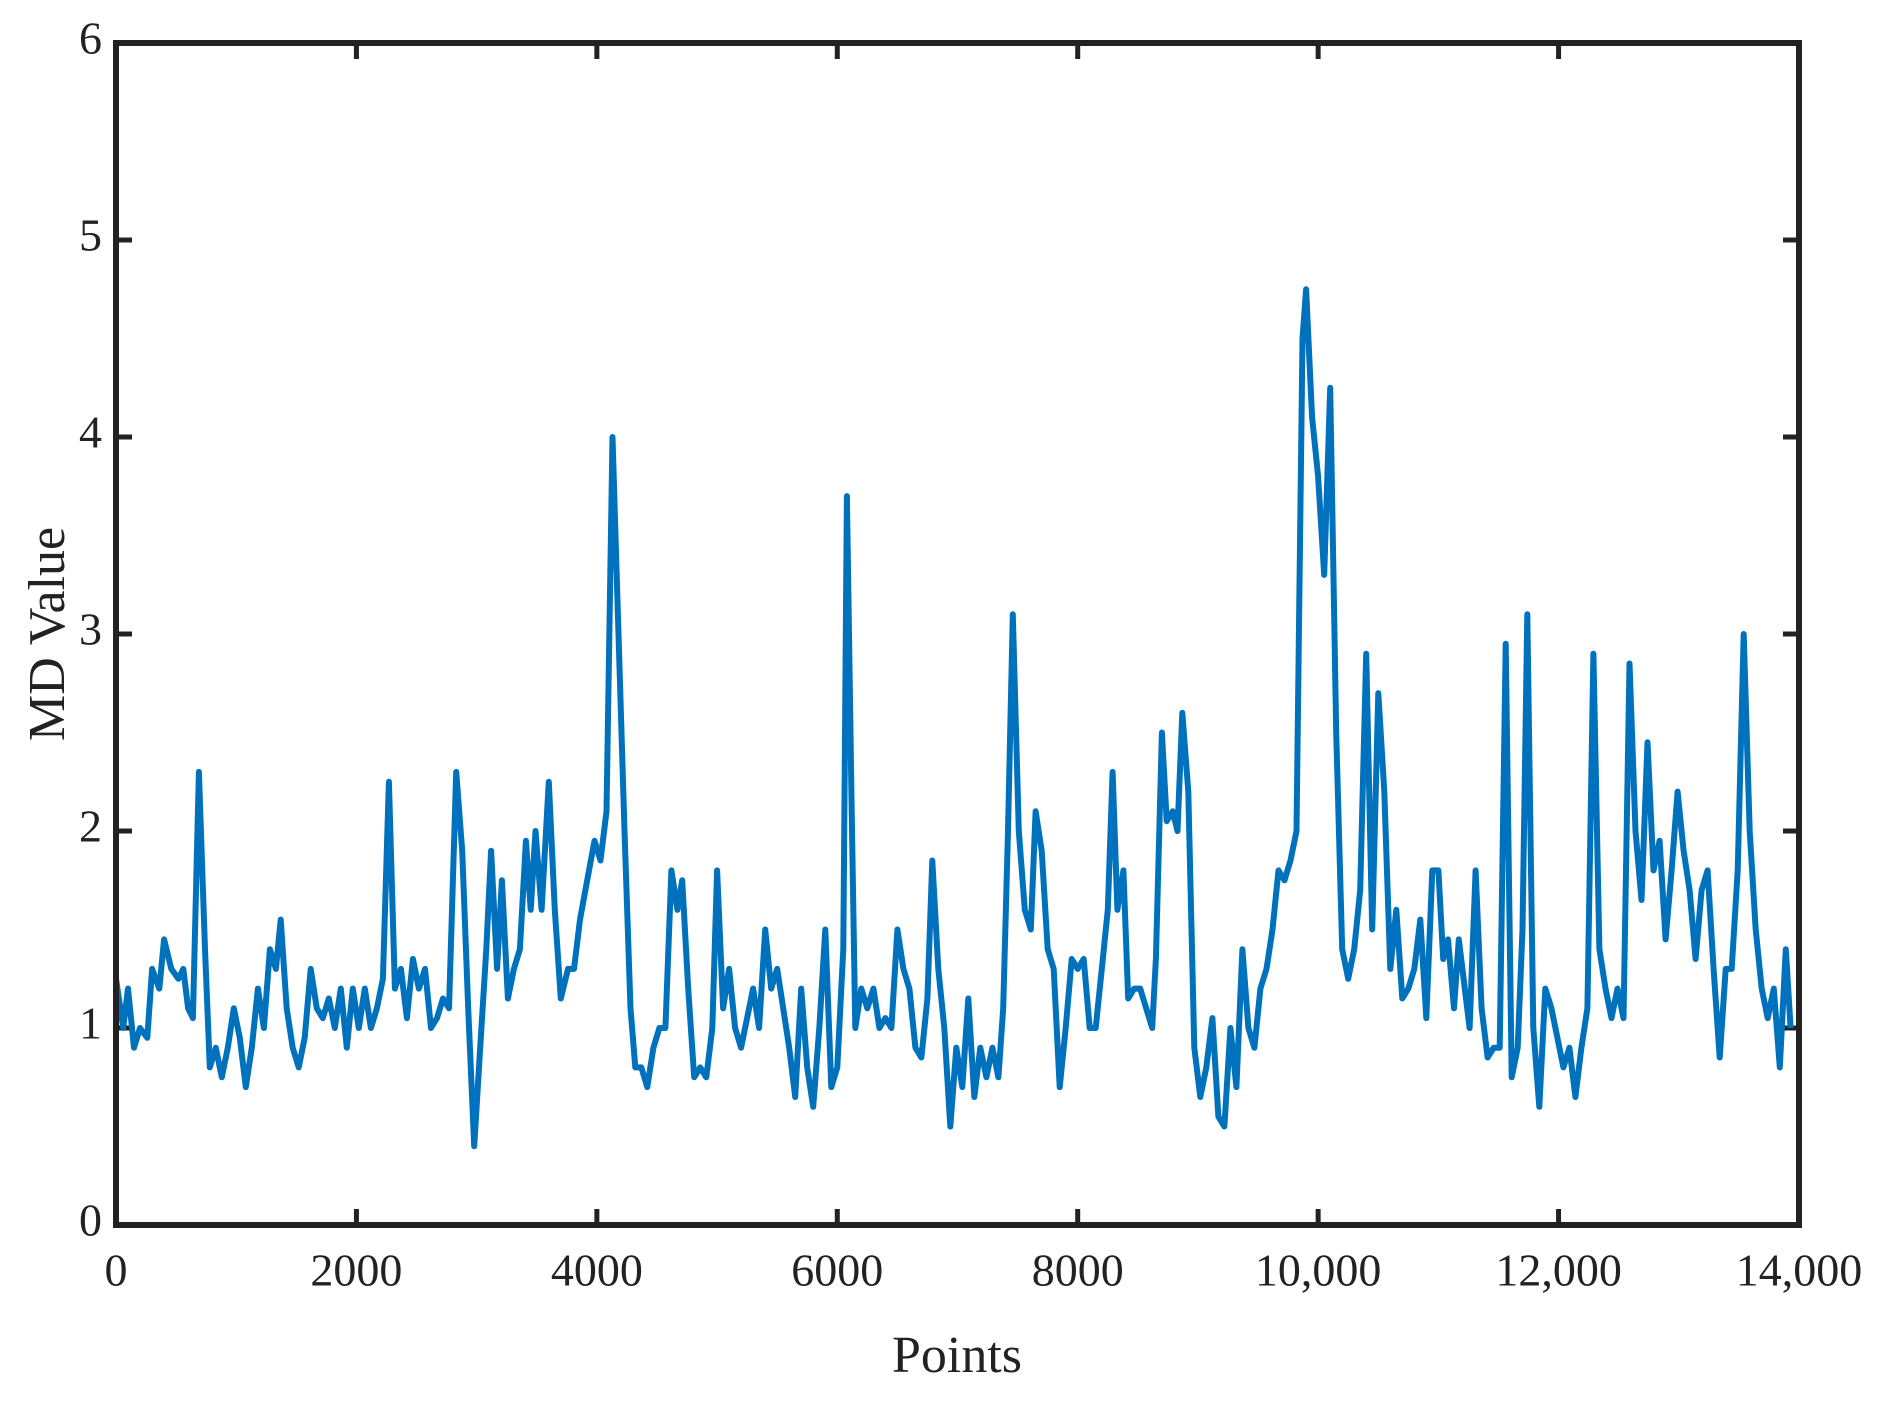 The width and height of the screenshot is (1880, 1410). What do you see at coordinates (1799, 1270) in the screenshot?
I see `x-tick-label: 14,000` at bounding box center [1799, 1270].